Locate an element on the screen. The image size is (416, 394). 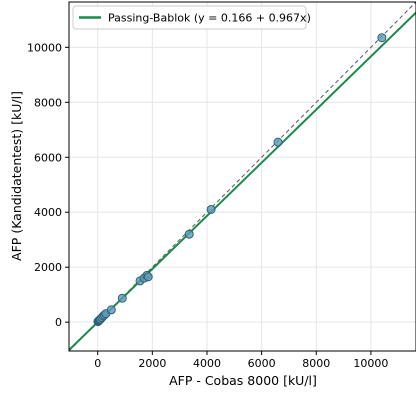
y-axis-ticks: 0 2000 4000 6000 8000 10000 is located at coordinates (48, 185).